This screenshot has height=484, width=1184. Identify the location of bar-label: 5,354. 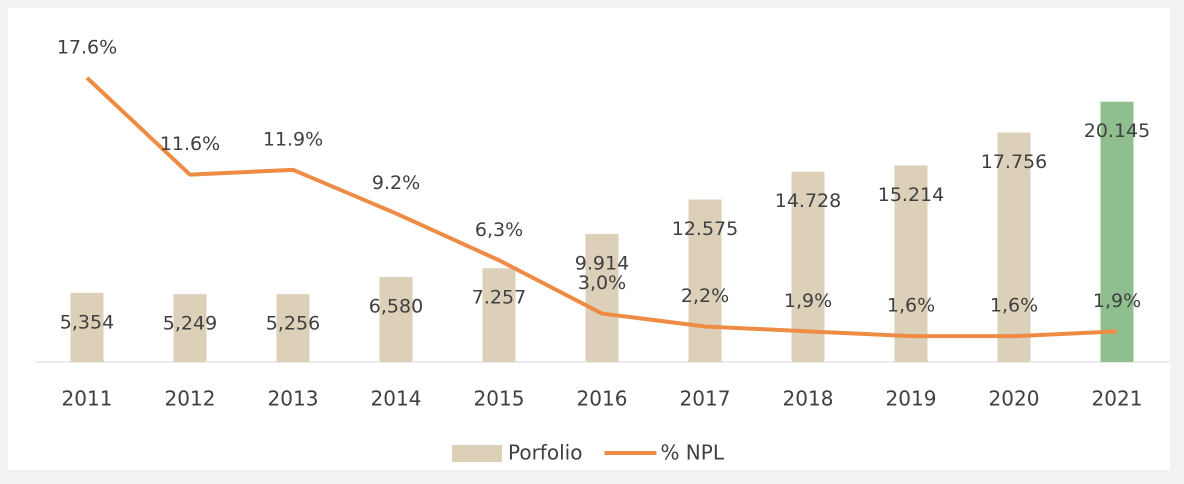
(87, 322).